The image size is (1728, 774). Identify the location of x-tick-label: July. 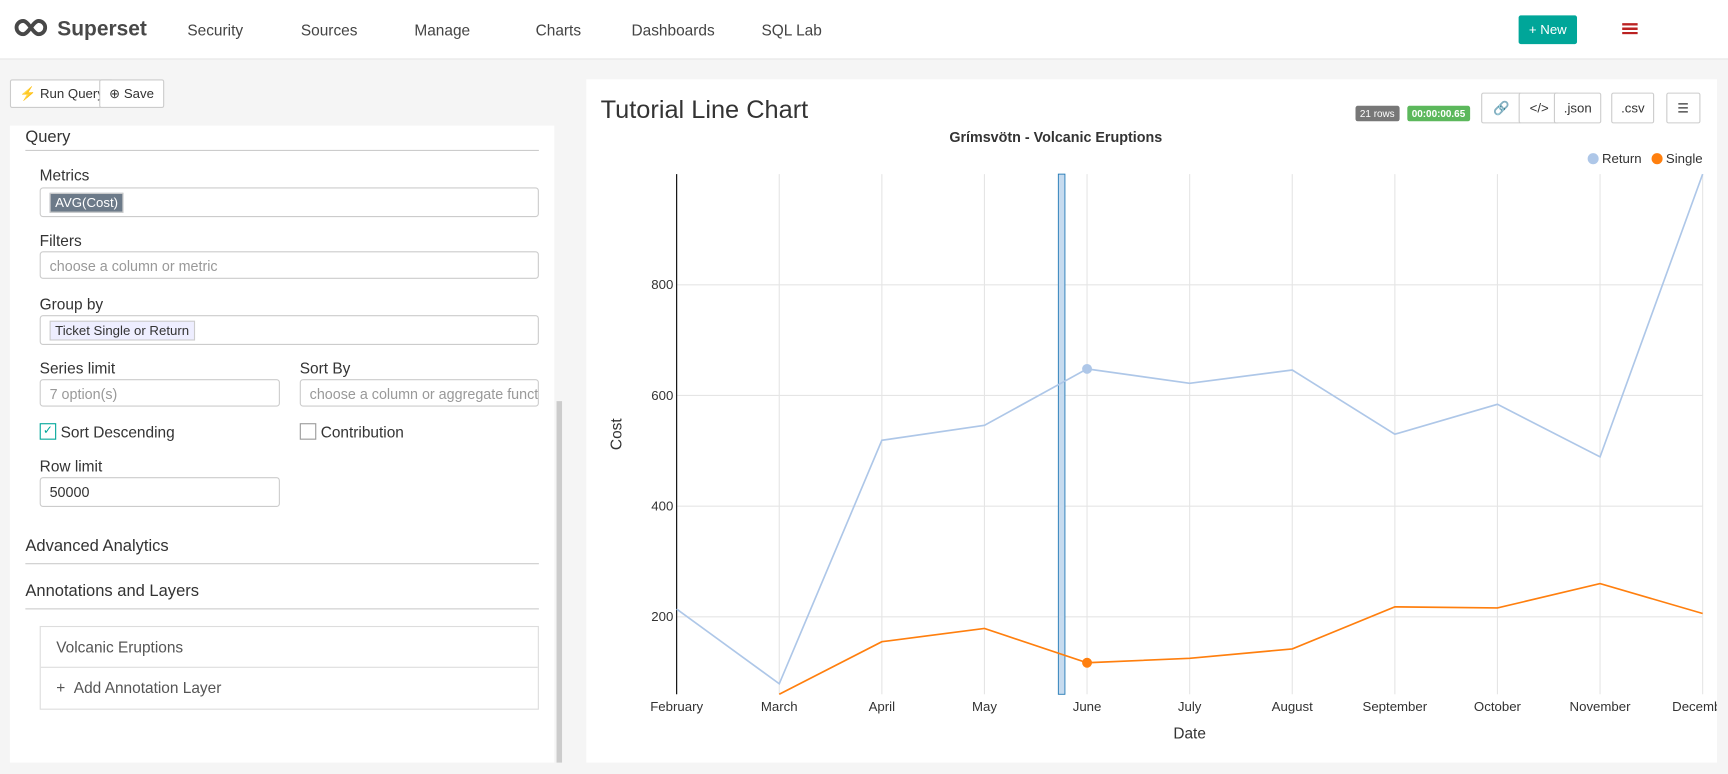
(1190, 706).